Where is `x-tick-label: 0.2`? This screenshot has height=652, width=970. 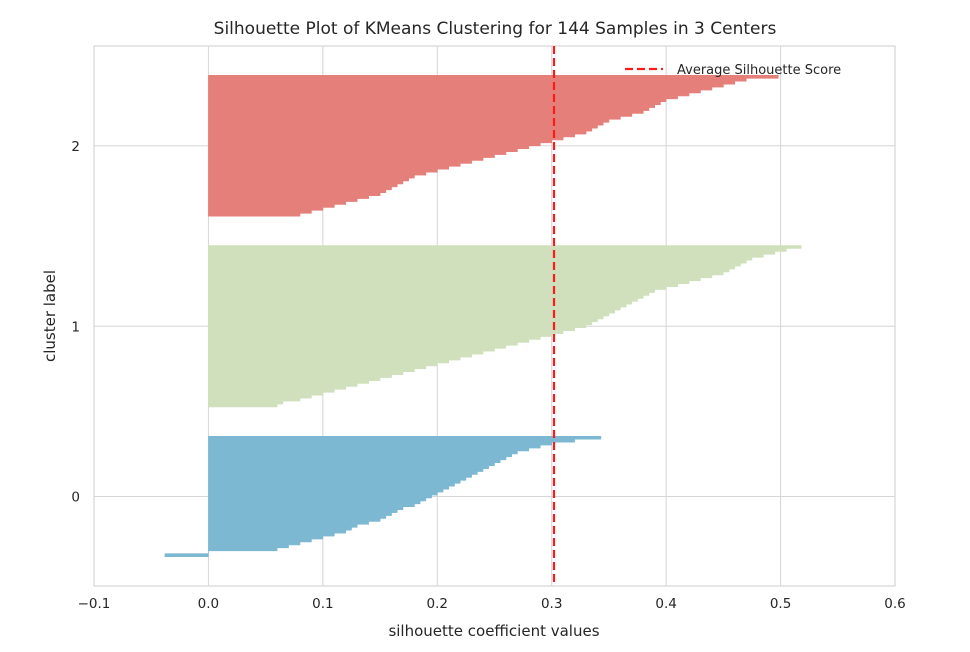 x-tick-label: 0.2 is located at coordinates (437, 604).